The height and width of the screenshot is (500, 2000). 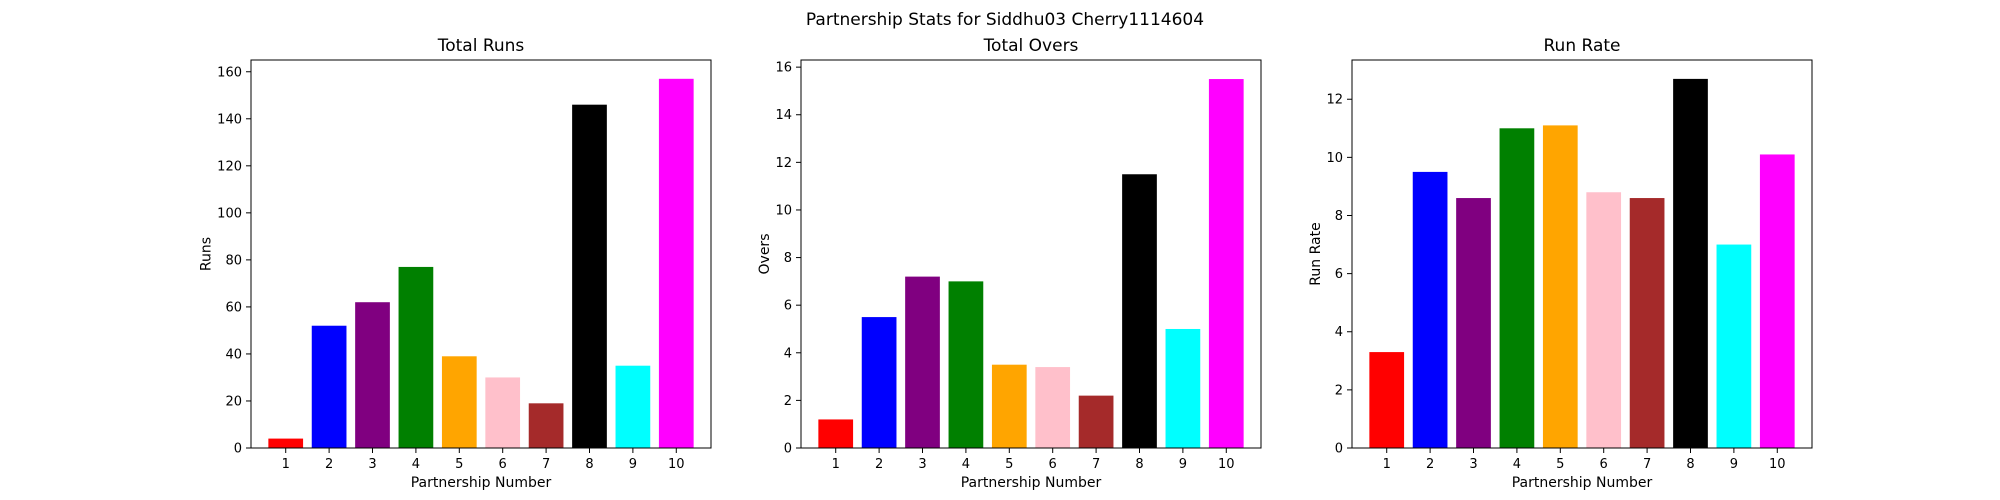 What do you see at coordinates (1473, 464) in the screenshot?
I see `run-rate-x-tick-label-3: 3` at bounding box center [1473, 464].